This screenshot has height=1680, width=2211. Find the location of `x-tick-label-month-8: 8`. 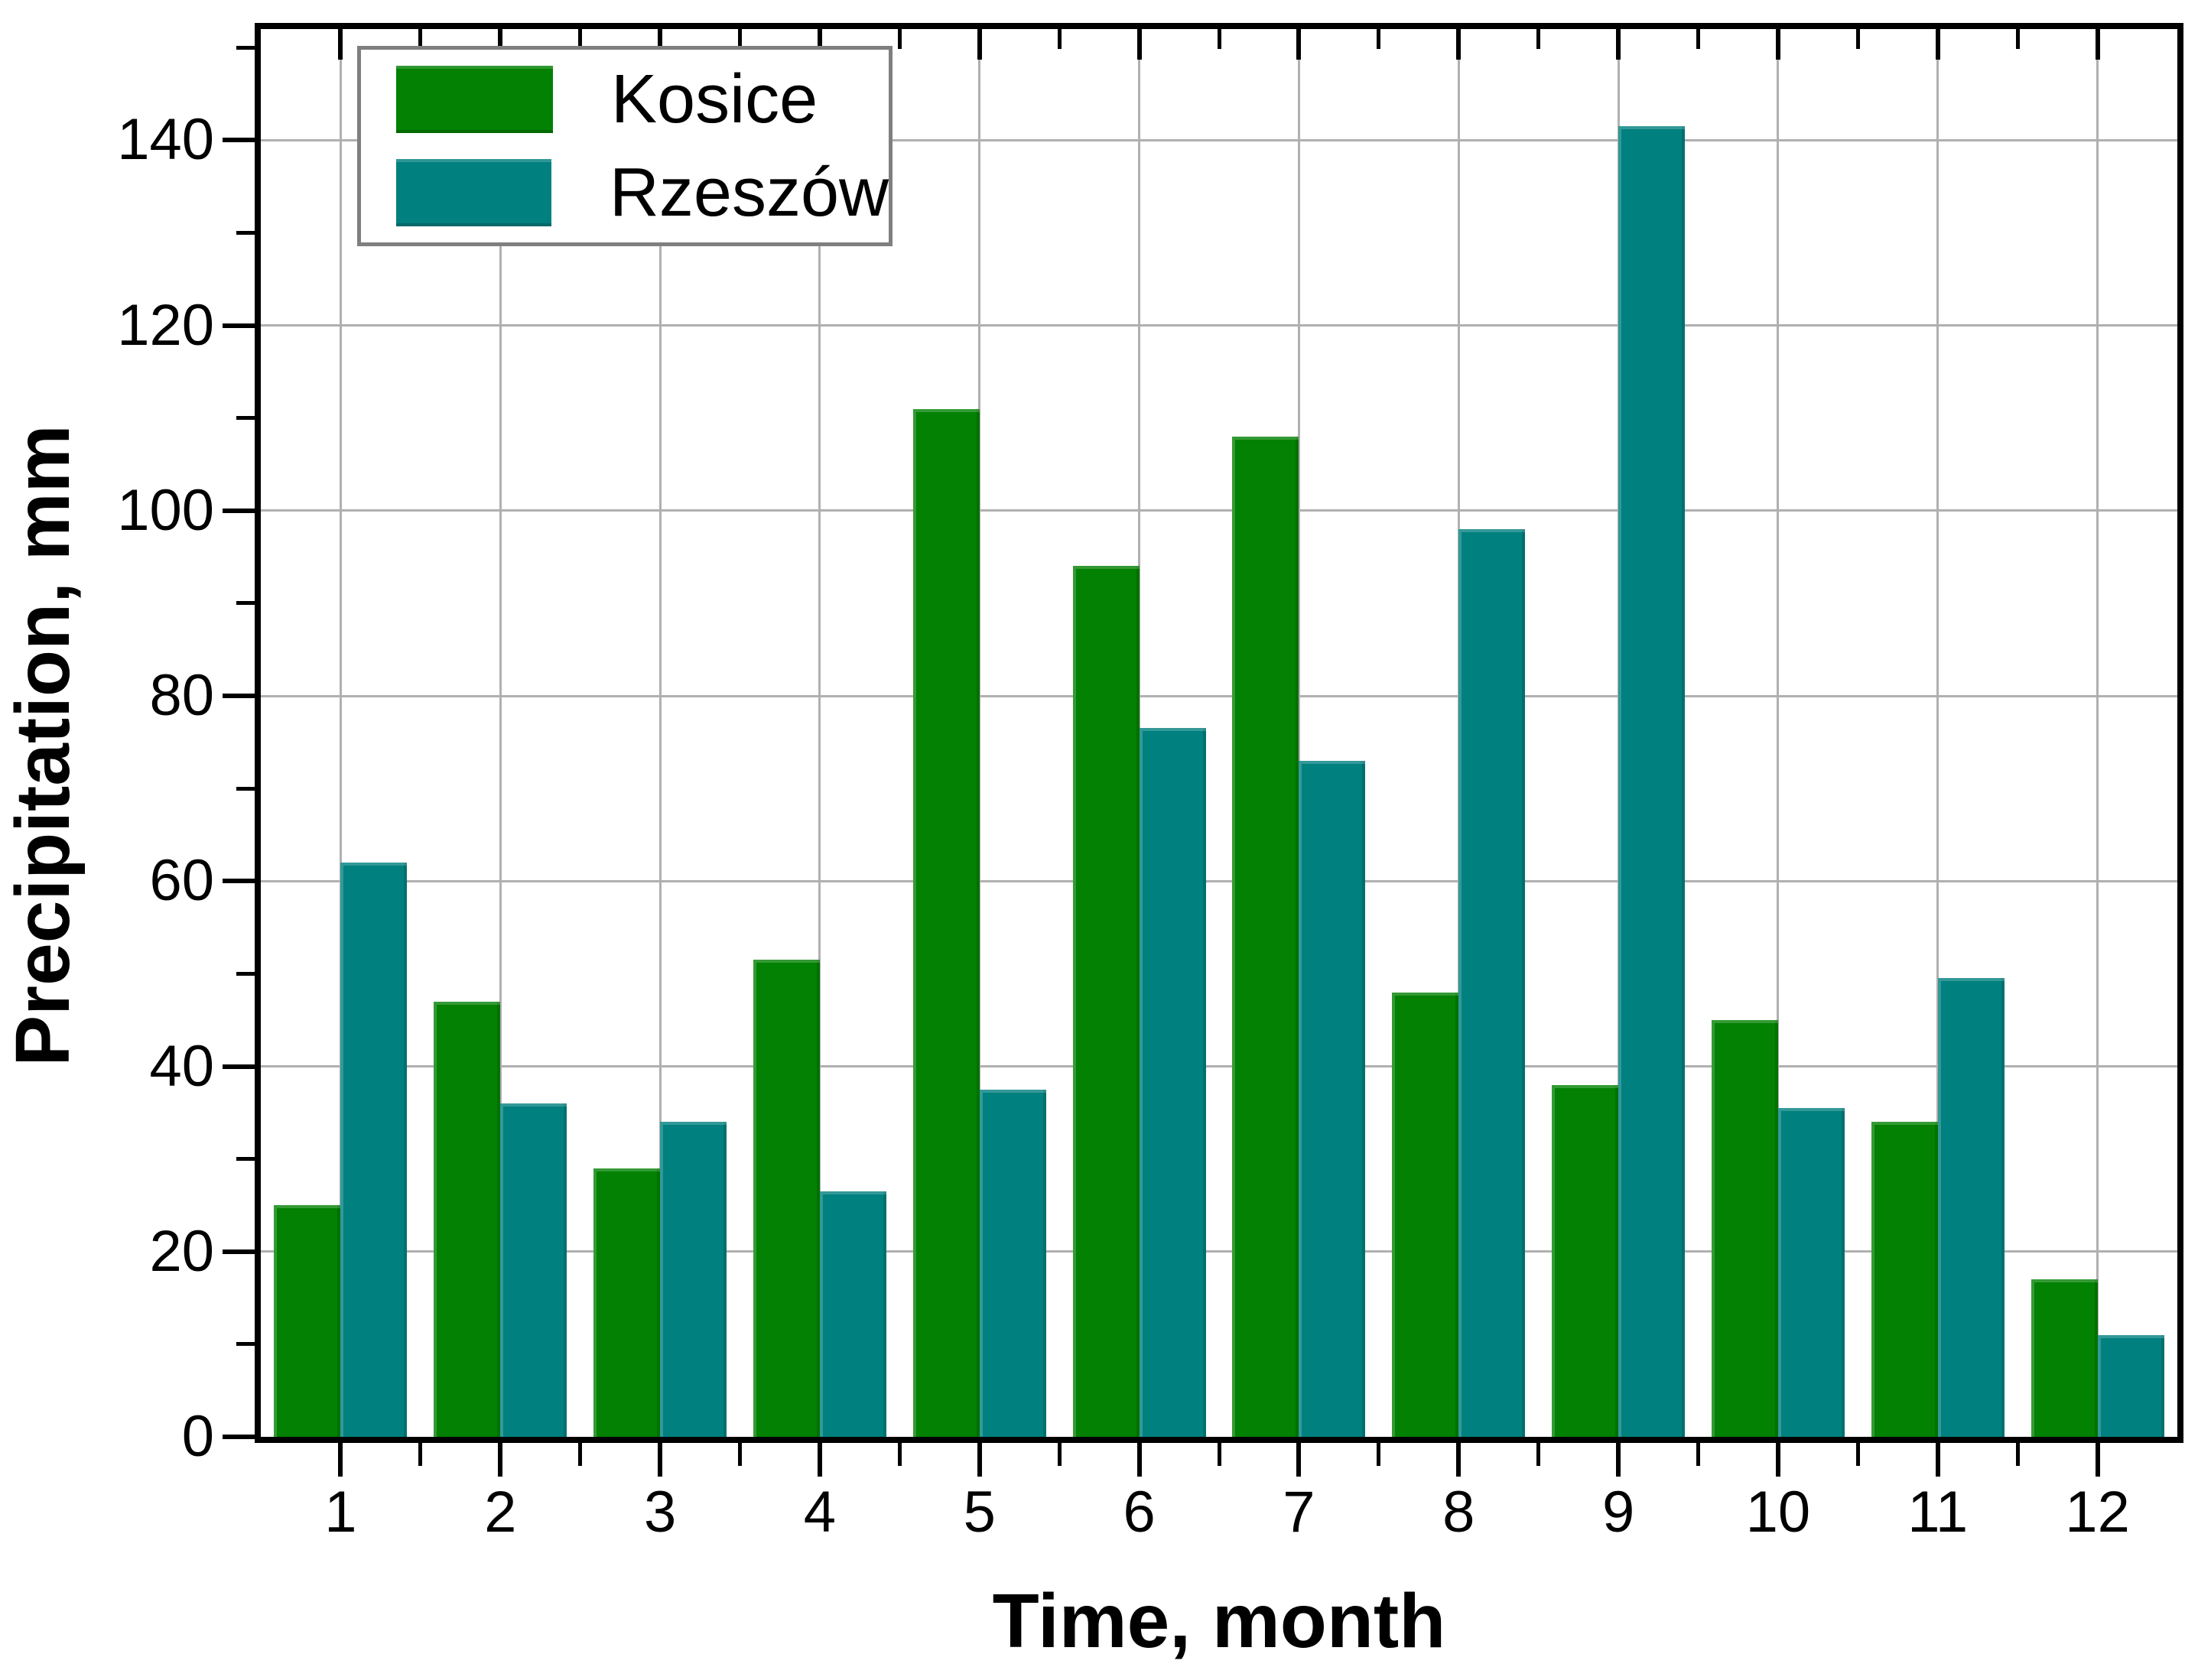

x-tick-label-month-8: 8 is located at coordinates (1458, 1512).